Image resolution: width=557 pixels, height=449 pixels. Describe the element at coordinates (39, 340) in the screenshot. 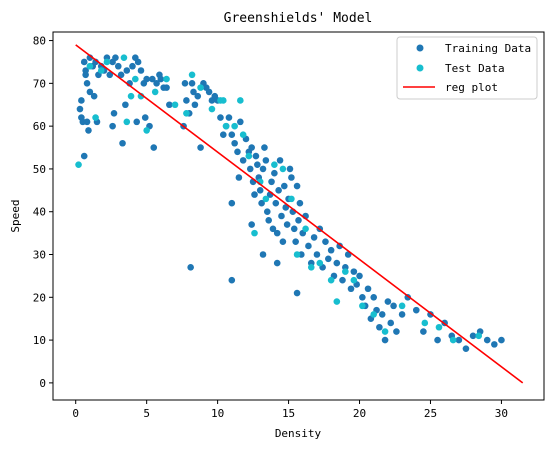

I see `y-tick-label: 10` at that location.